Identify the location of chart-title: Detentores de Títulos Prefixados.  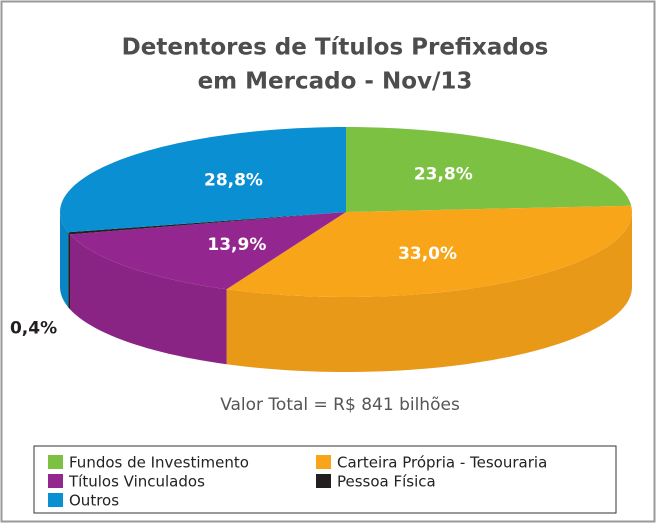
(335, 48).